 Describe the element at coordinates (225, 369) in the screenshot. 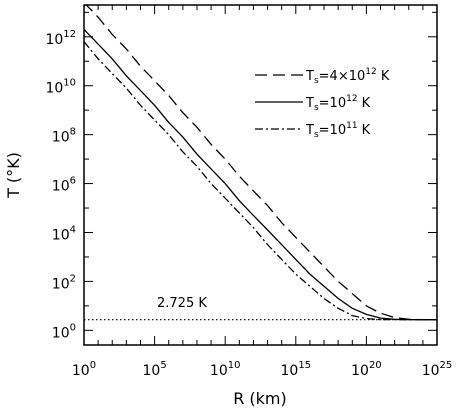

I see `x-tick-label: 10¹⁰` at that location.